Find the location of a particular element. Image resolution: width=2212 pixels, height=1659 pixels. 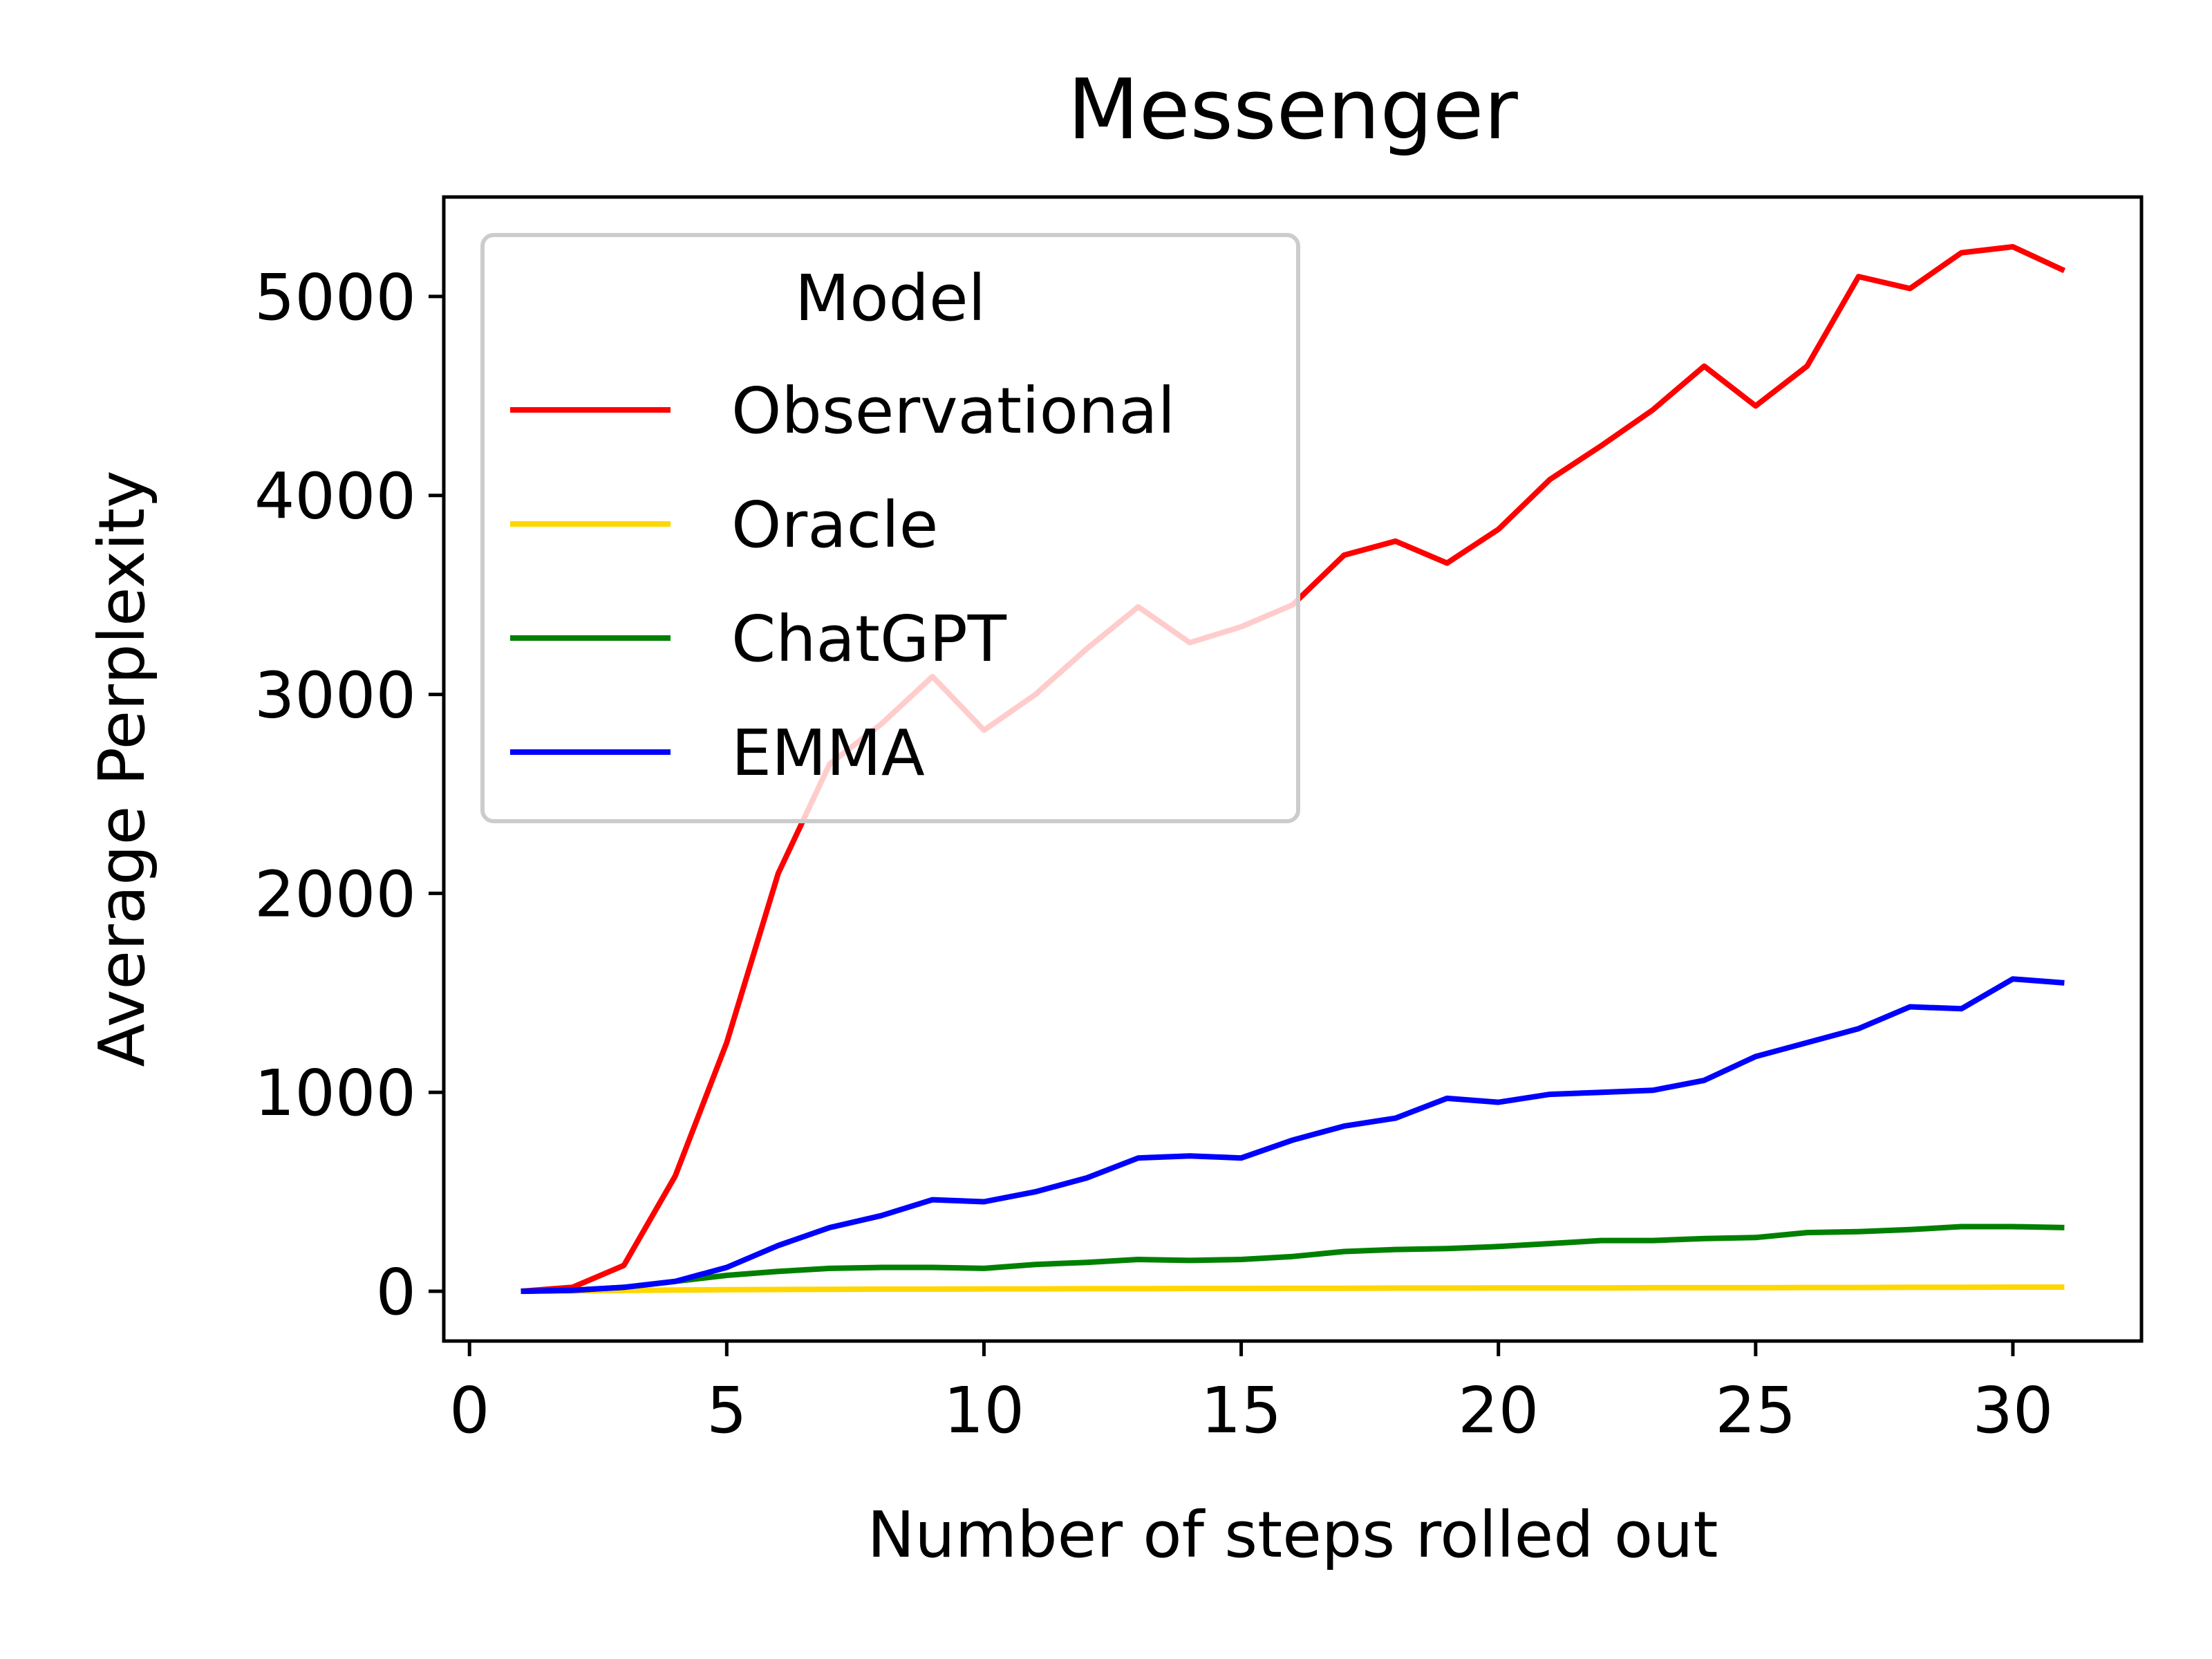

x-axis-ticks: 0 5 10 15 20 25 30 is located at coordinates (1251, 1394).